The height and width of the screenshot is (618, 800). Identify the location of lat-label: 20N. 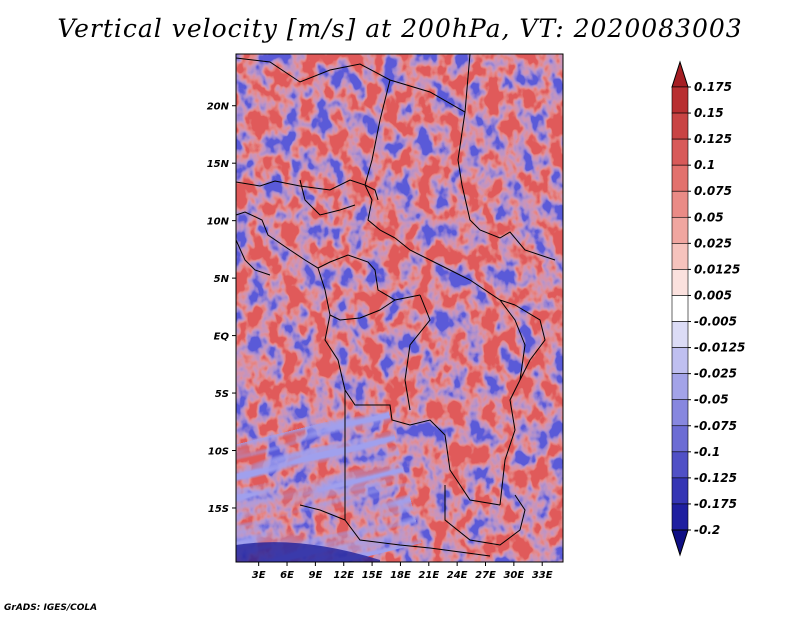
(218, 107).